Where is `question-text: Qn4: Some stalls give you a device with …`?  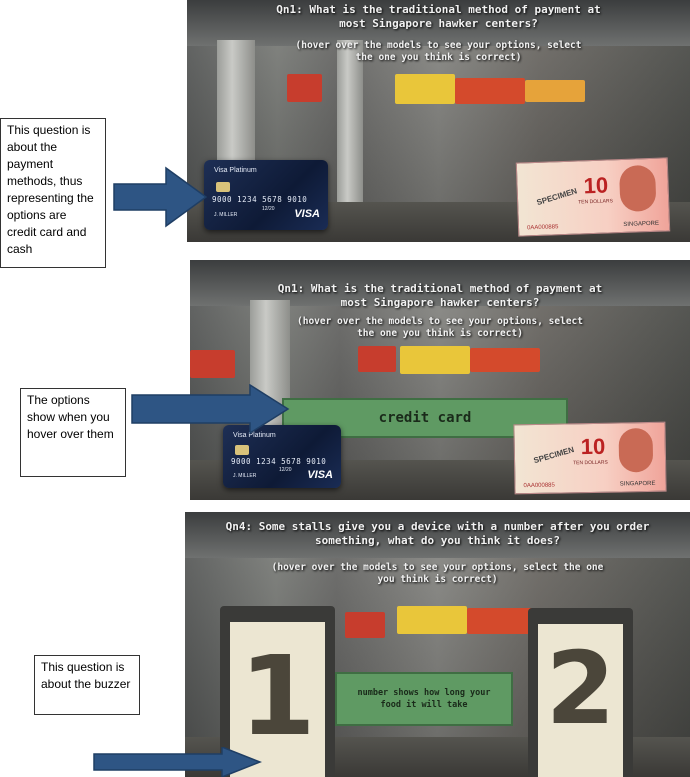
question-text: Qn4: Some stalls give you a device with … is located at coordinates (437, 533).